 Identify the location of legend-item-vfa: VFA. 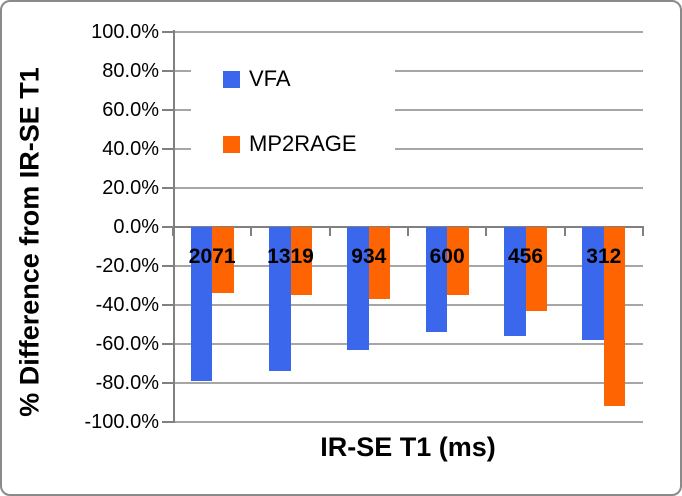
(257, 79).